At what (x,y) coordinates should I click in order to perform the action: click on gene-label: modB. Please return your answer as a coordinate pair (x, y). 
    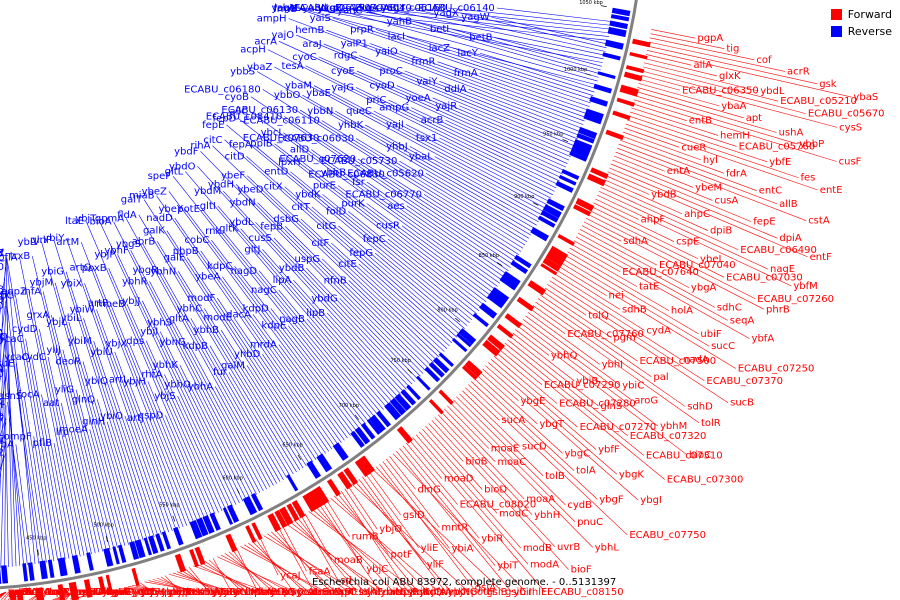
    Looking at the image, I should click on (537, 548).